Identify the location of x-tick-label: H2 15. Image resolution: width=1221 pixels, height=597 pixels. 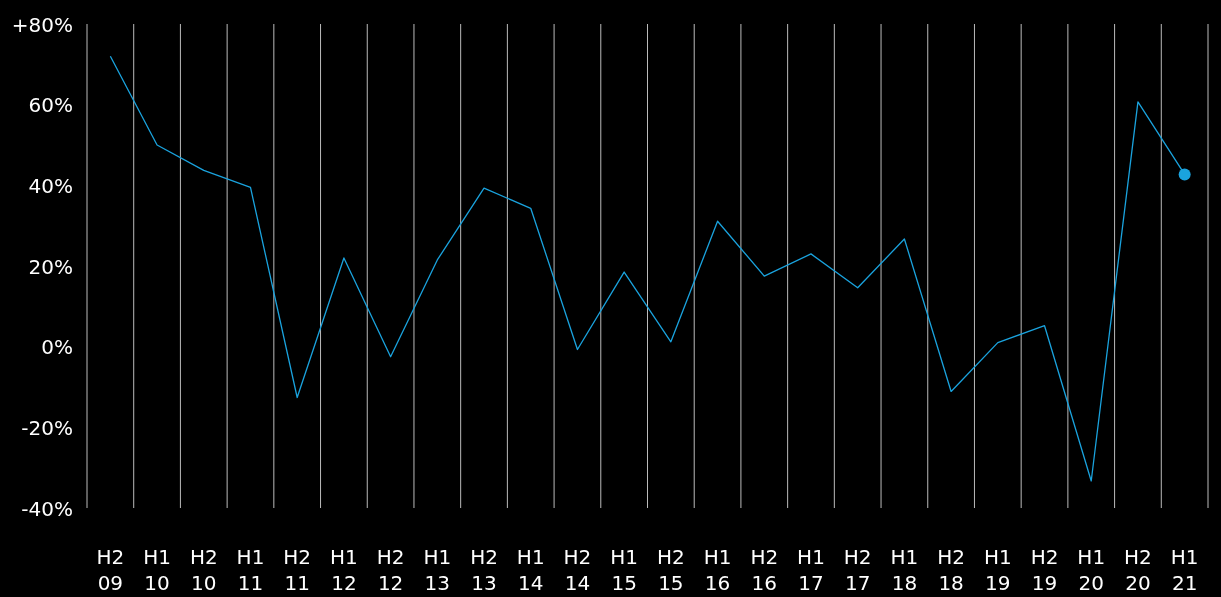
(670, 570).